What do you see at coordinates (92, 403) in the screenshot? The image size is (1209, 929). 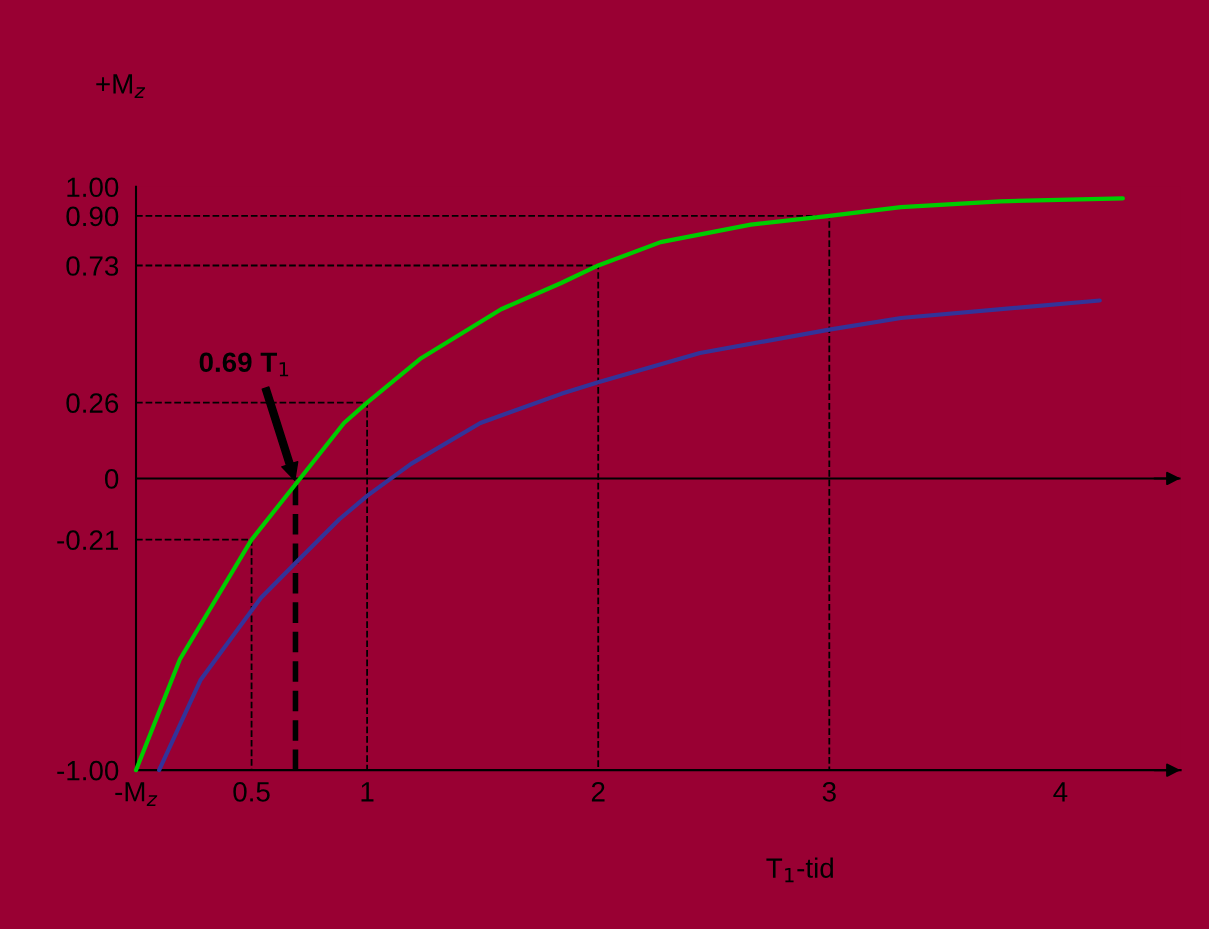 I see `y-tick-label: 0.26` at bounding box center [92, 403].